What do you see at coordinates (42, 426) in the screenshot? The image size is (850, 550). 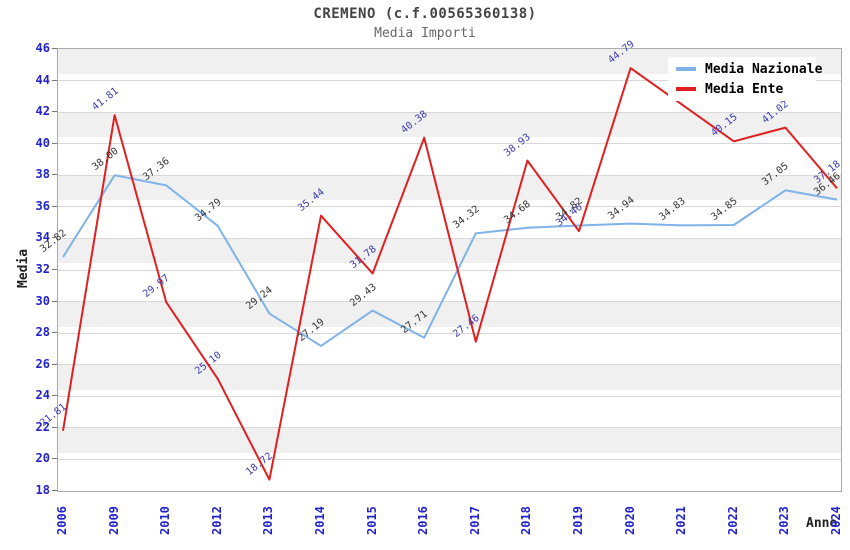 I see `y-tick-label: 22` at bounding box center [42, 426].